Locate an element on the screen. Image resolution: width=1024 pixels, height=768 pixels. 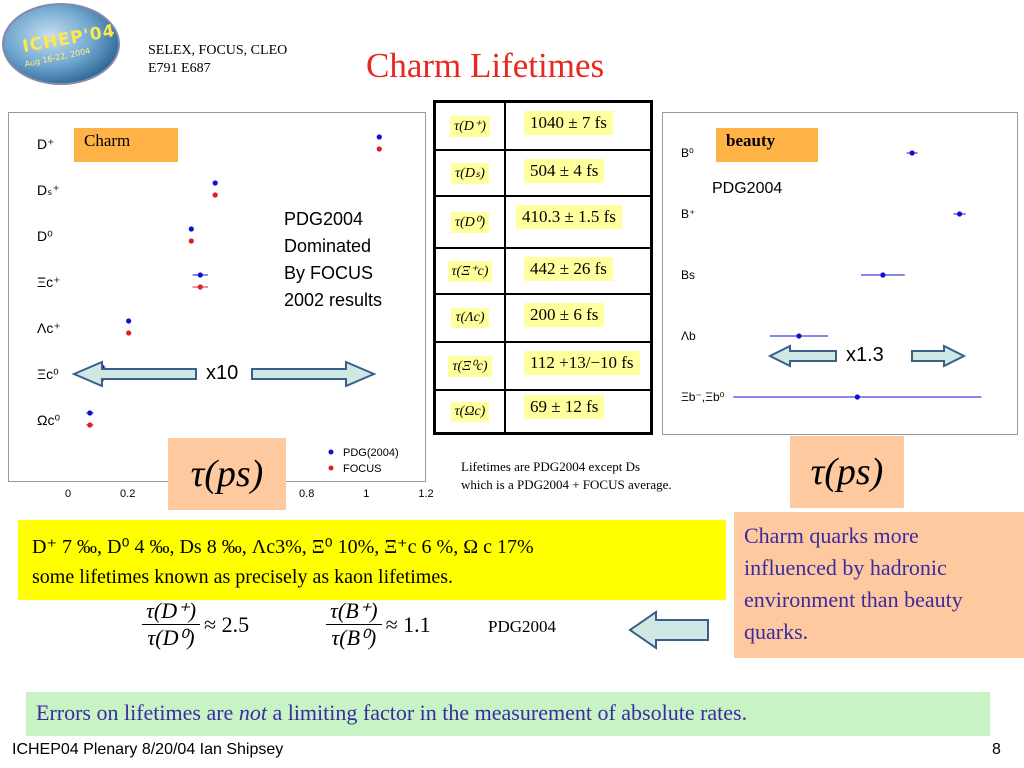
beauty-scale-label: x1.3 is located at coordinates (865, 355).